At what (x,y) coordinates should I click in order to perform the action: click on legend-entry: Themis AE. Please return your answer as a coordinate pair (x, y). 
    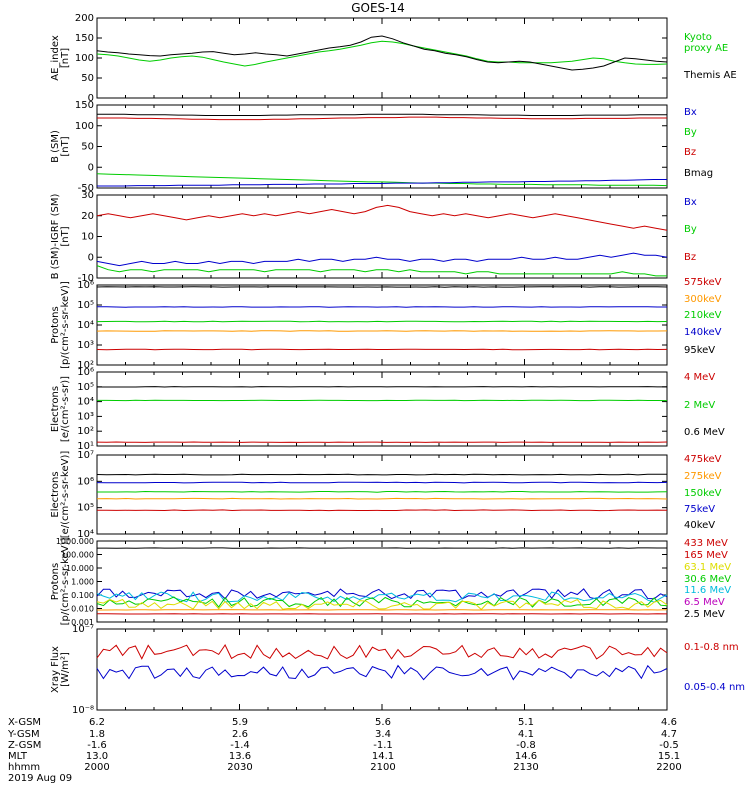
    Looking at the image, I should click on (710, 75).